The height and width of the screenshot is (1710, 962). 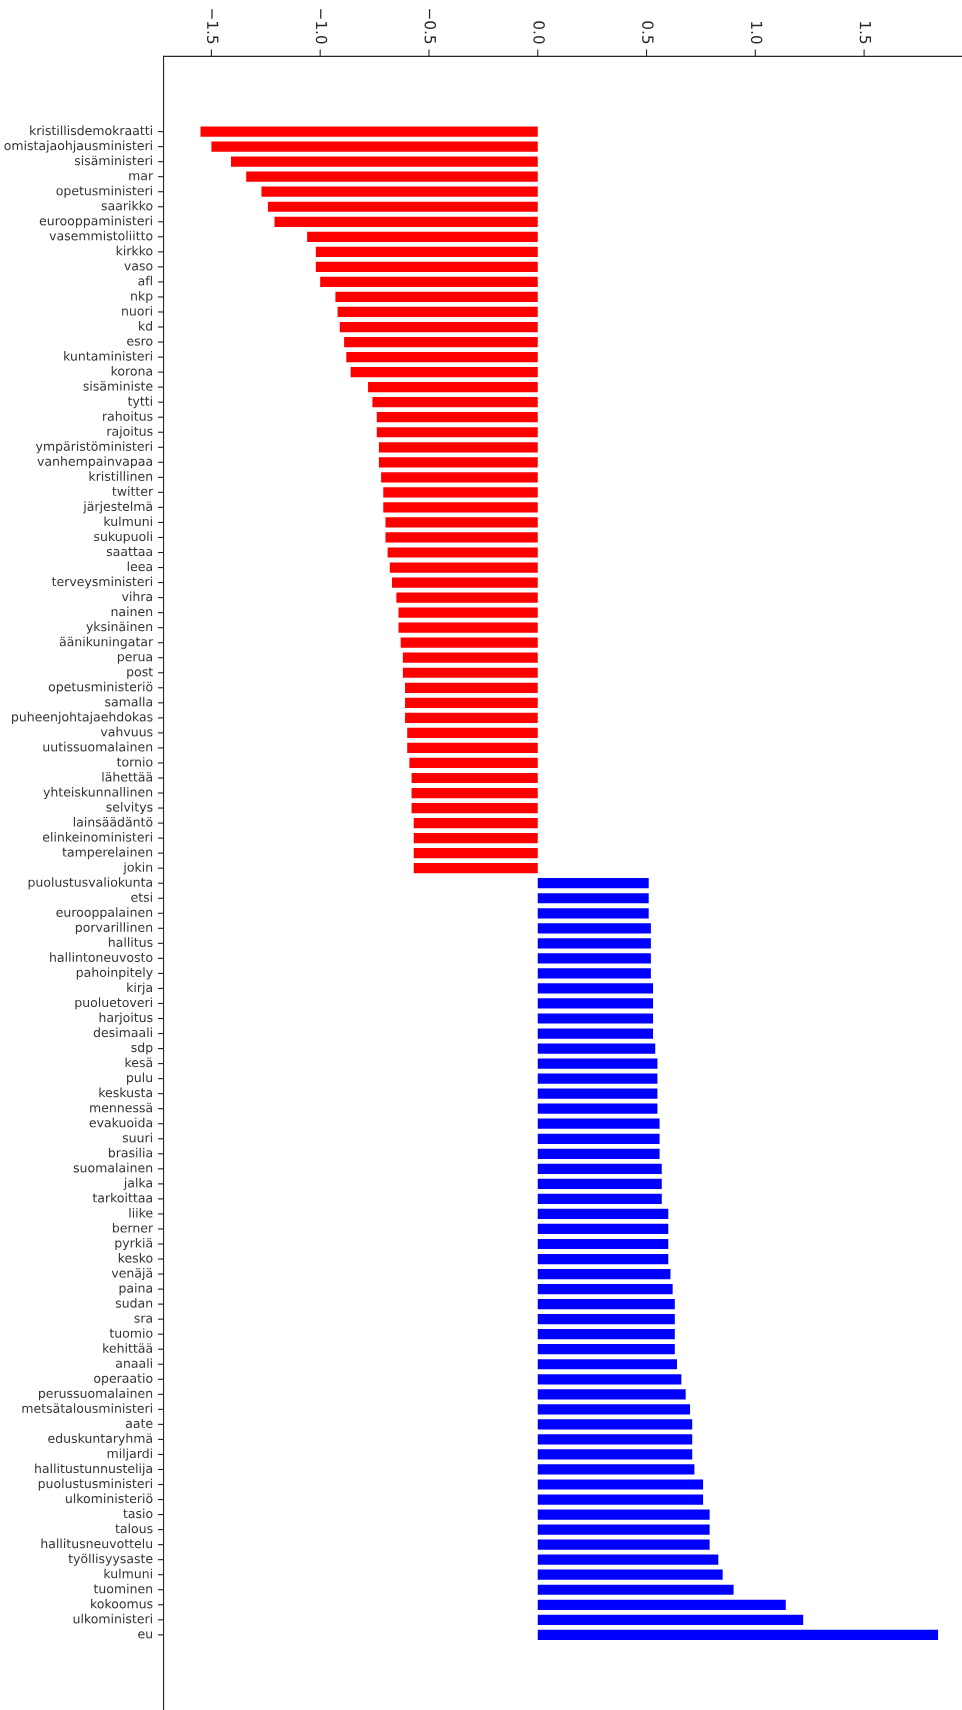 What do you see at coordinates (112, 1618) in the screenshot?
I see `y-tick-label: ulkoministeri` at bounding box center [112, 1618].